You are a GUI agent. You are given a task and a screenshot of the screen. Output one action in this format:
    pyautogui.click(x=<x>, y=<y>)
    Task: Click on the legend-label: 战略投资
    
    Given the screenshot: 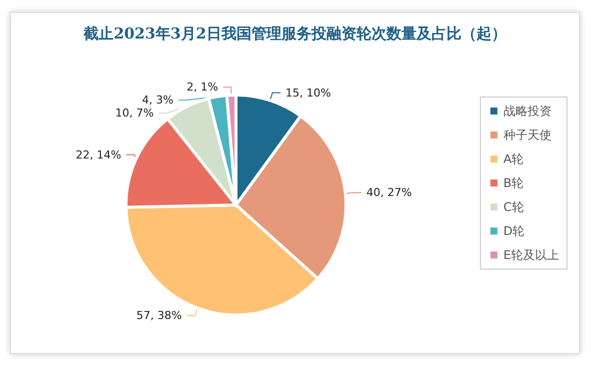 What is the action you would take?
    pyautogui.click(x=527, y=111)
    